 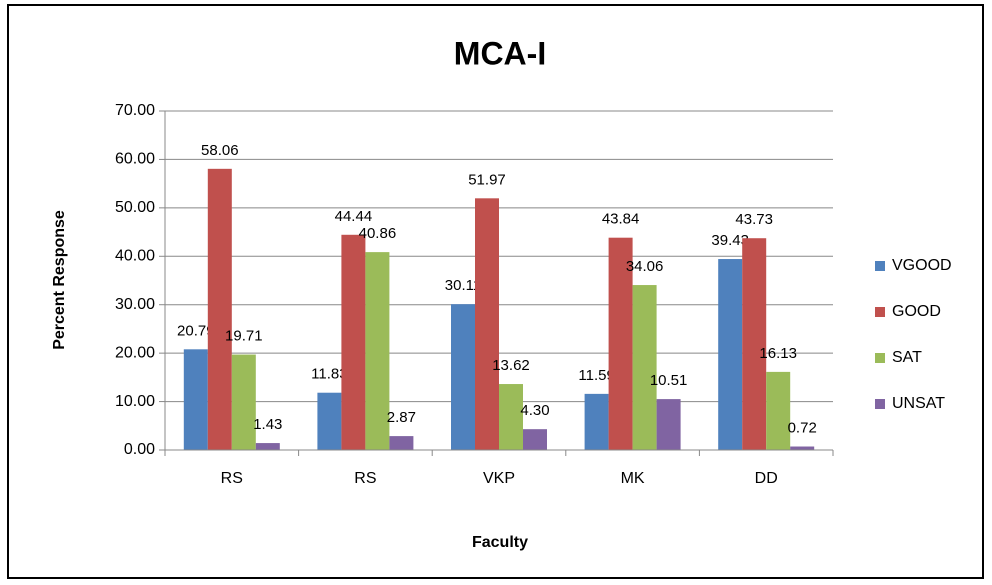 I want to click on x-tick-label: VKP, so click(x=499, y=478).